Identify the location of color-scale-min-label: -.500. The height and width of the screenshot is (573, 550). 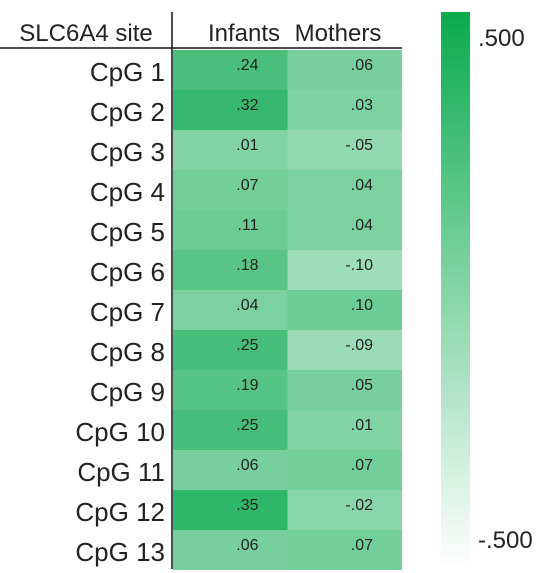
(505, 540).